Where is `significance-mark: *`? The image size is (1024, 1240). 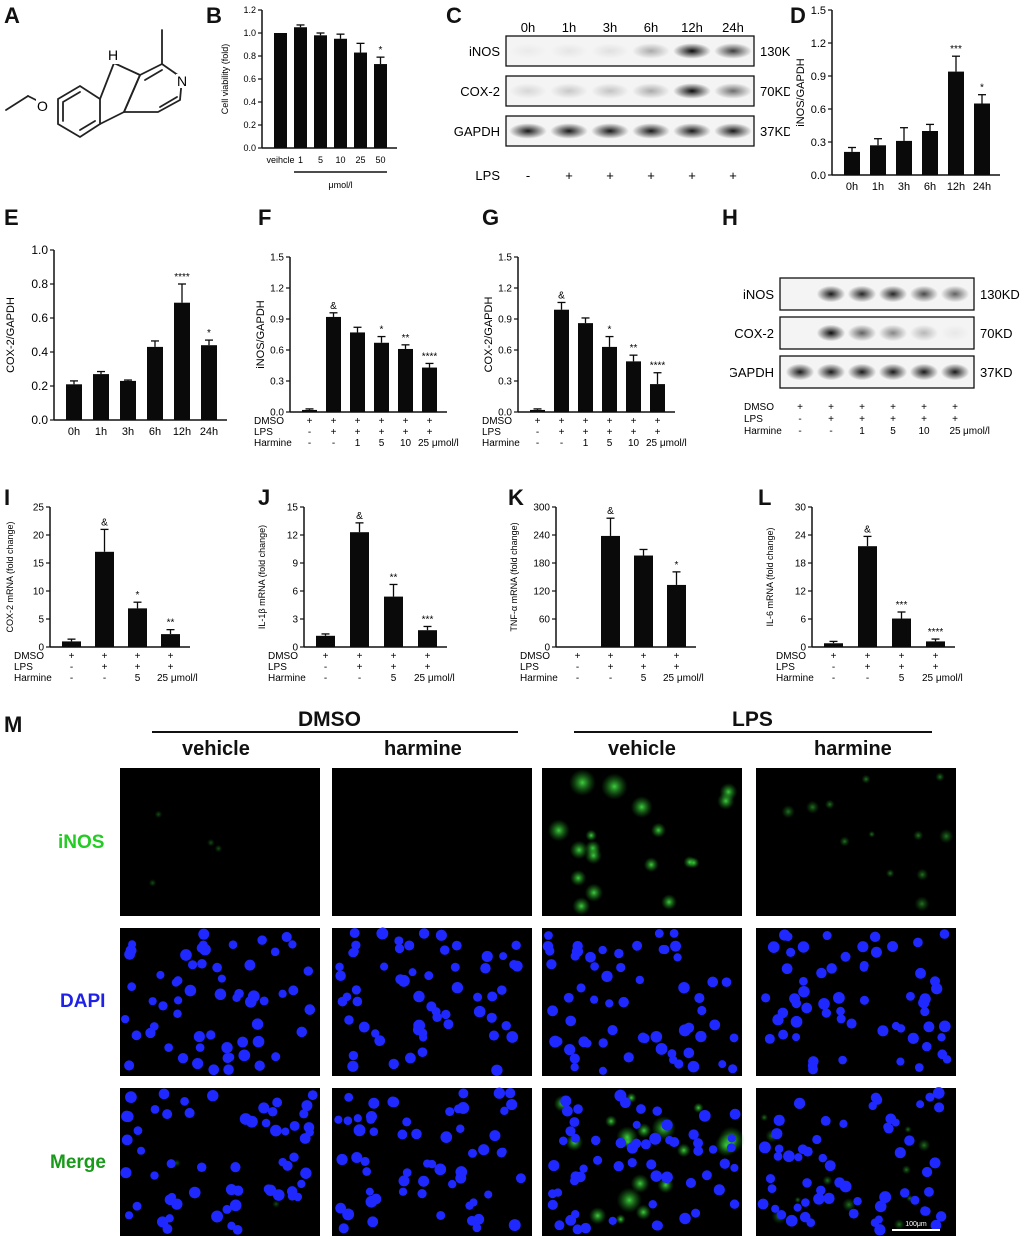 significance-mark: * is located at coordinates (381, 50).